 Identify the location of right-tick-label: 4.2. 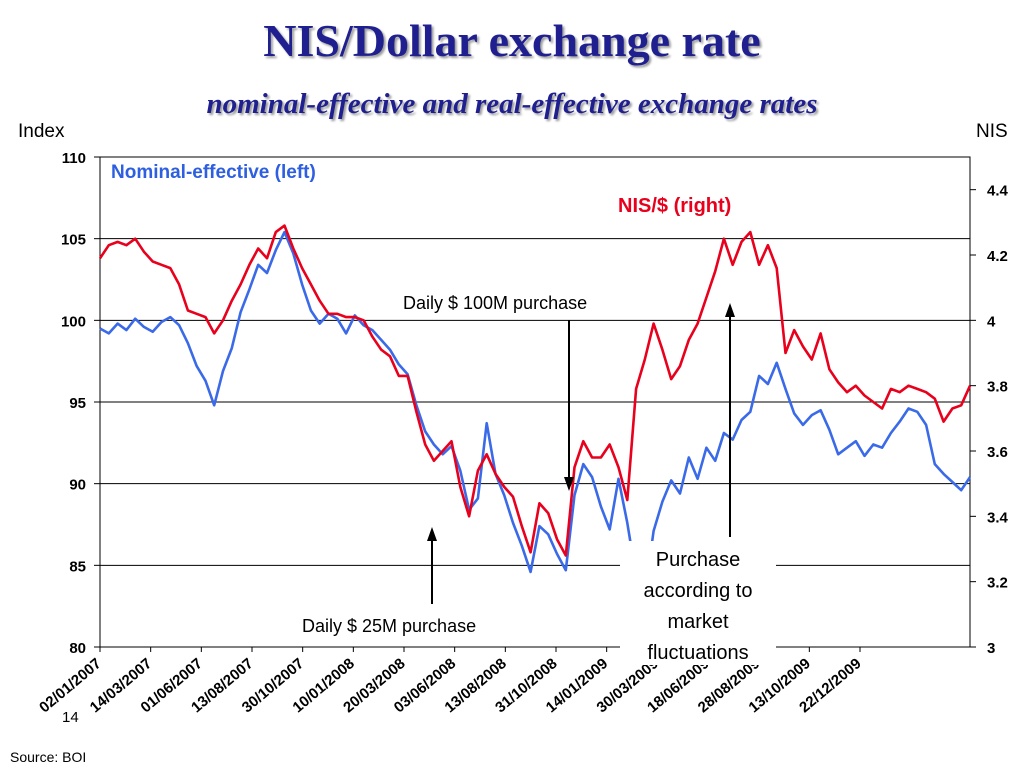
(997, 256).